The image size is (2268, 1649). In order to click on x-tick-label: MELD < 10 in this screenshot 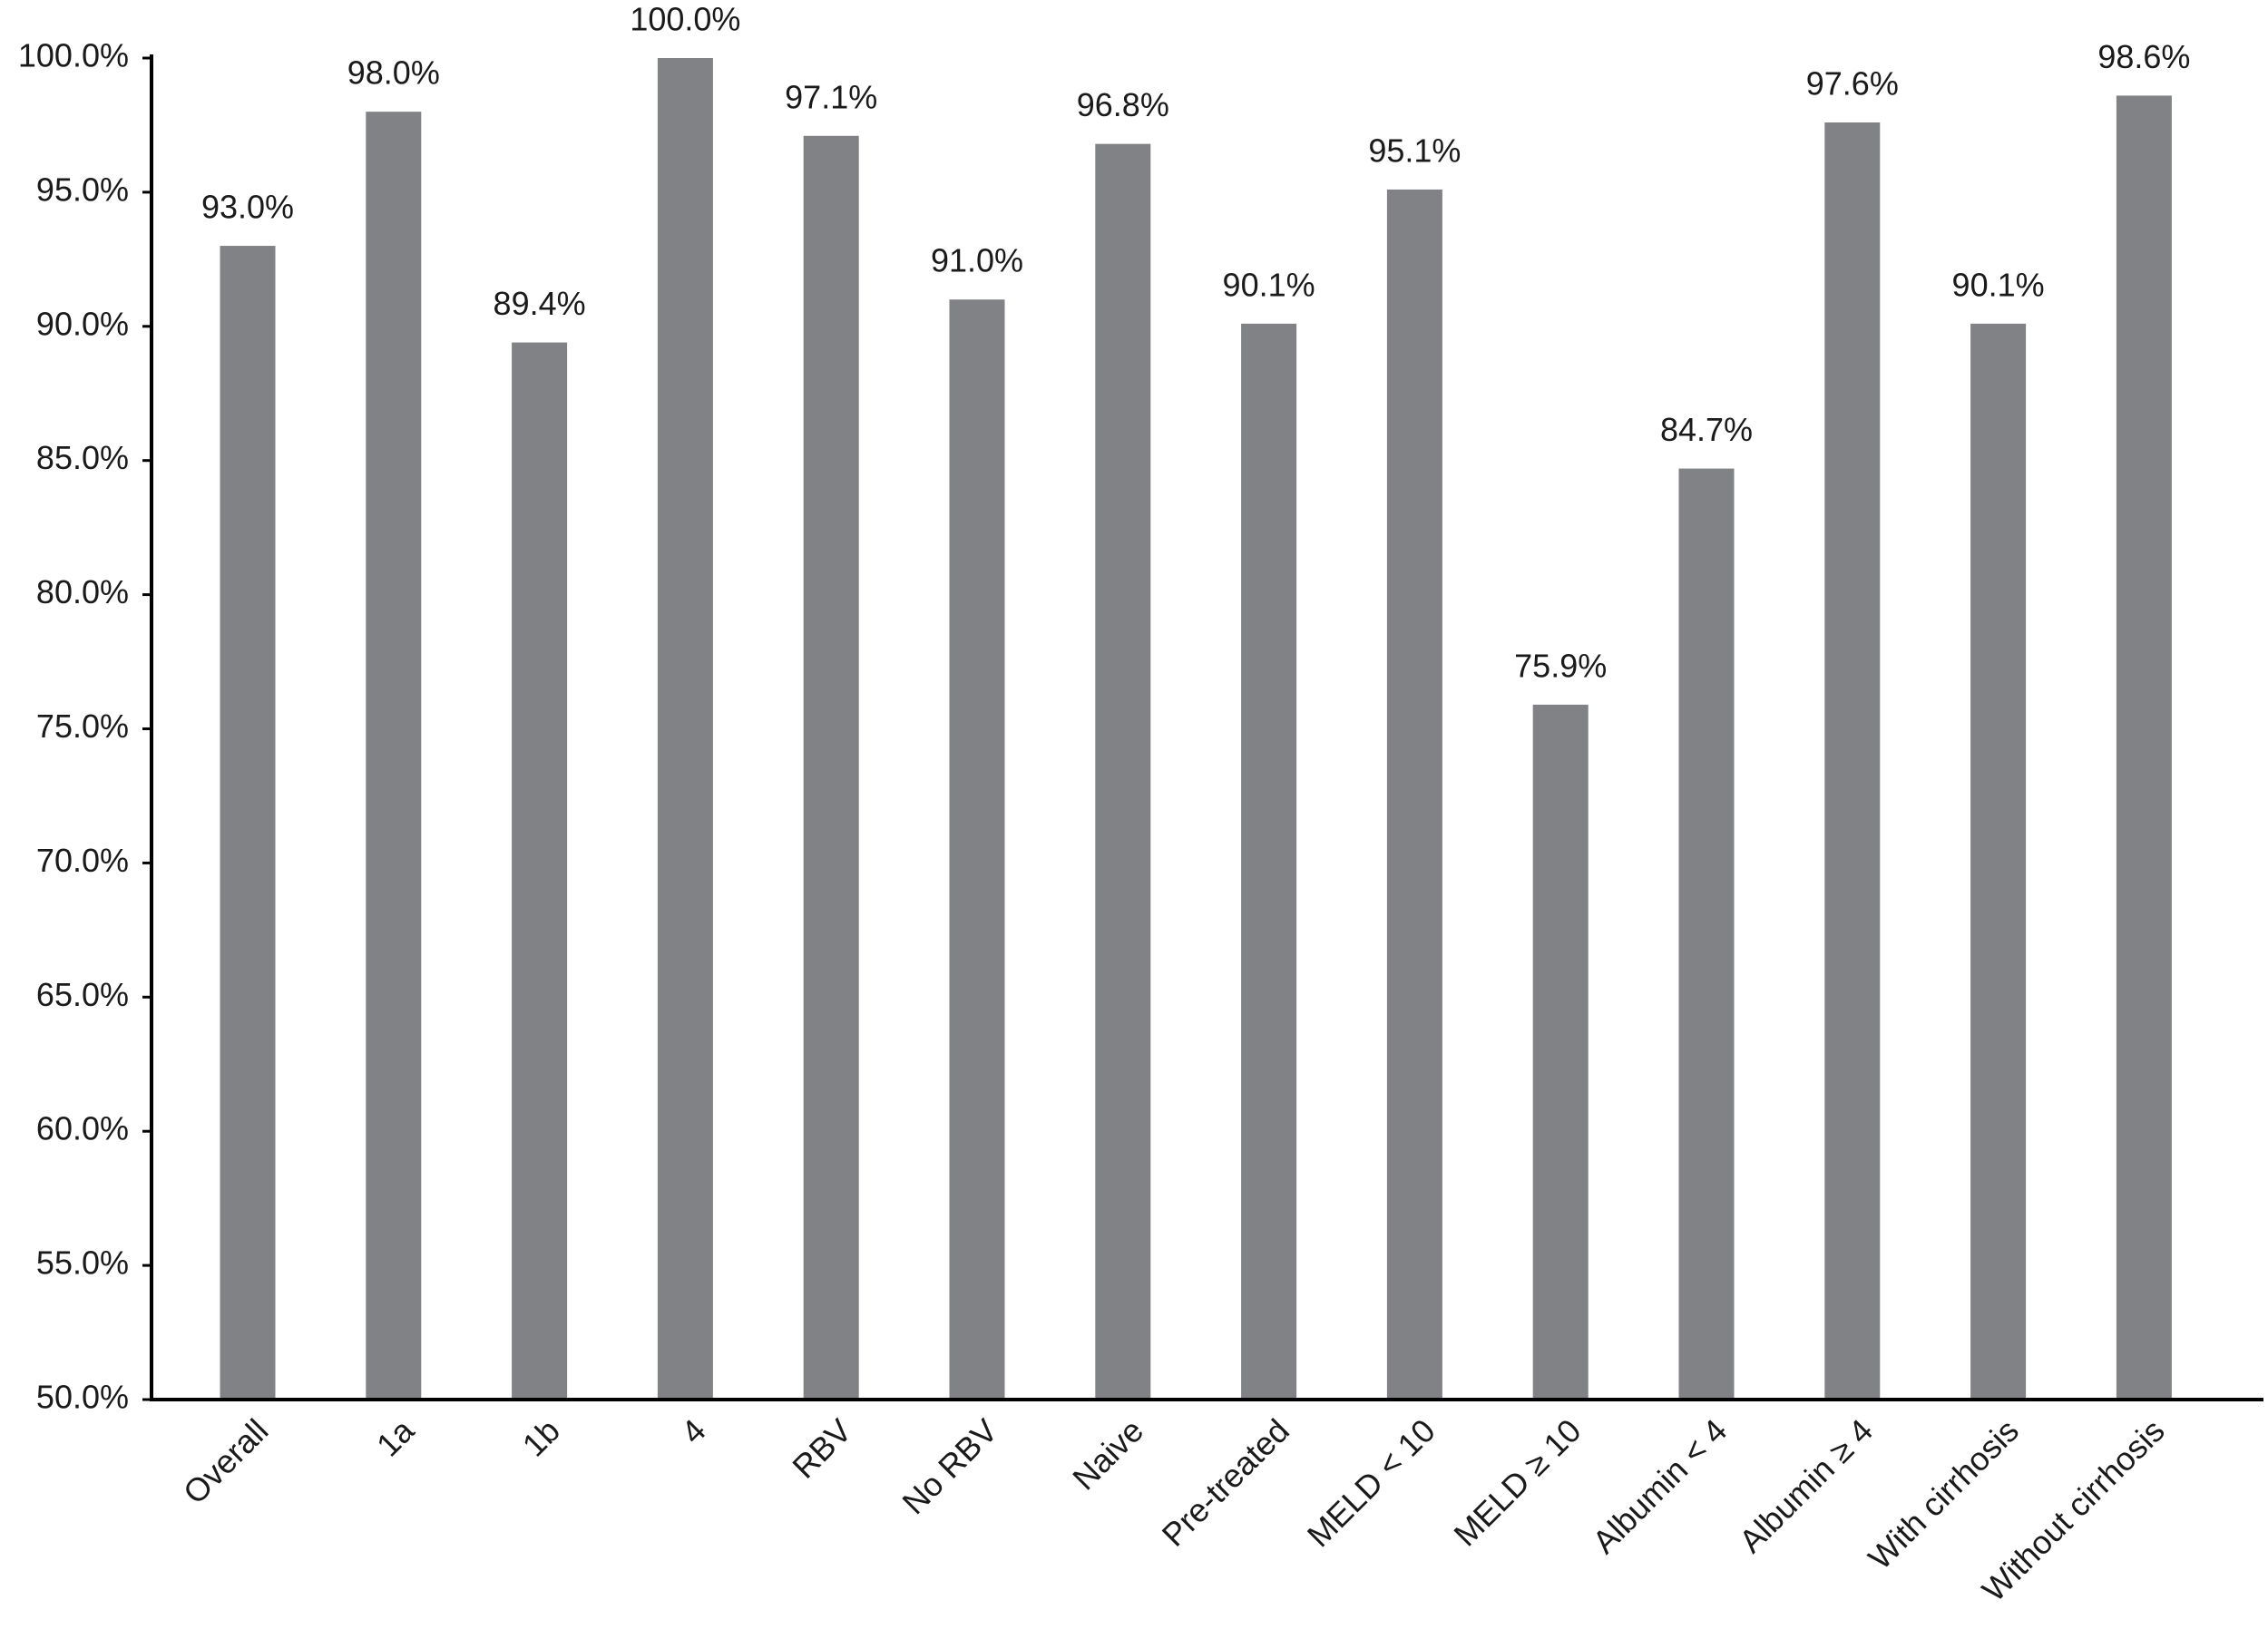, I will do `click(1371, 1483)`.